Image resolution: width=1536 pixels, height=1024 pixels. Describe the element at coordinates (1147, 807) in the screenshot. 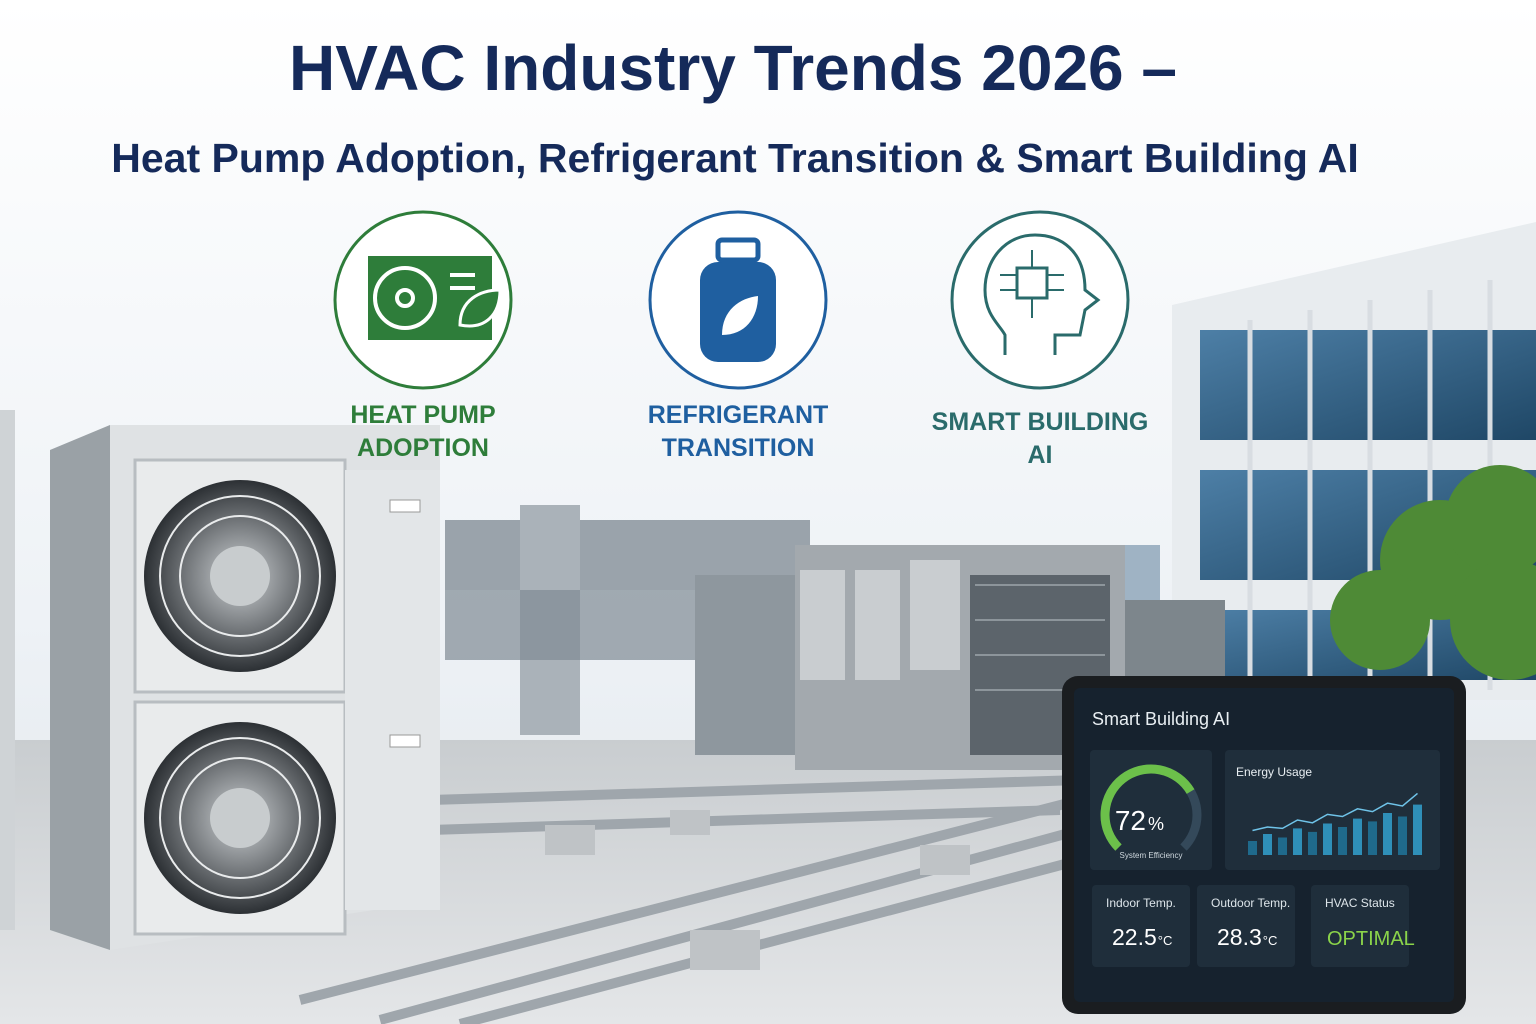

I see `gauge-arc` at that location.